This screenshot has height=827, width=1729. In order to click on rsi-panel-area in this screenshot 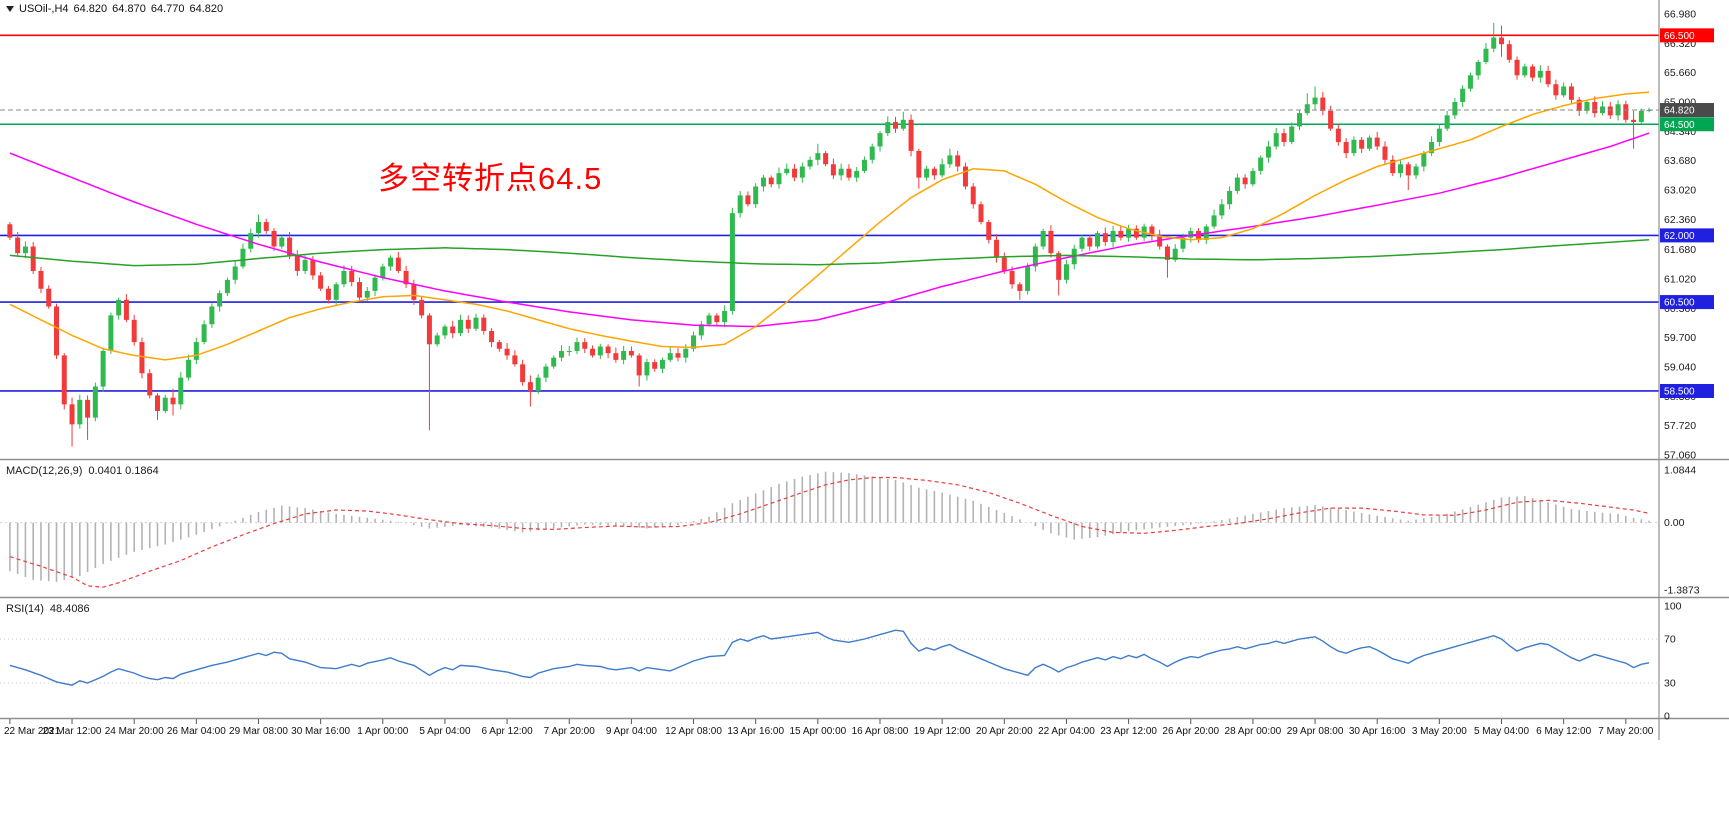, I will do `click(829, 659)`.